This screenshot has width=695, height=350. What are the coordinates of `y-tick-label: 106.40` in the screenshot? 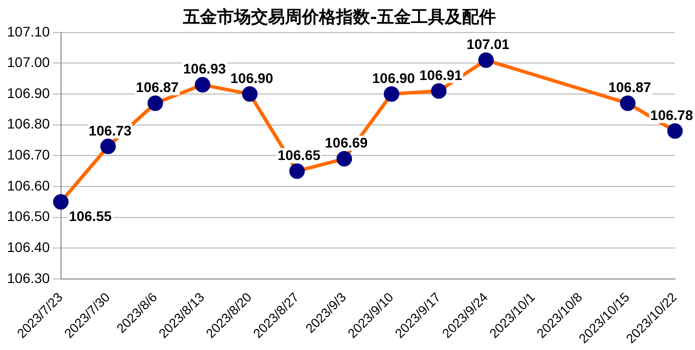 It's located at (28, 247).